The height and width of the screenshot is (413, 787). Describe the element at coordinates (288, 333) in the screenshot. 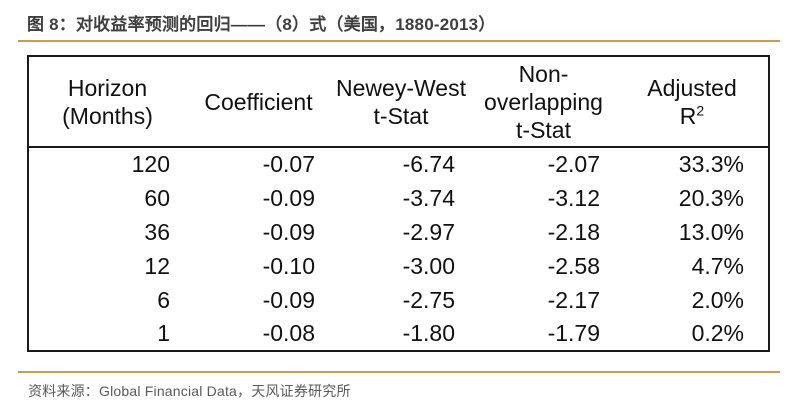

I see `cell-coefficient: -0.08` at that location.